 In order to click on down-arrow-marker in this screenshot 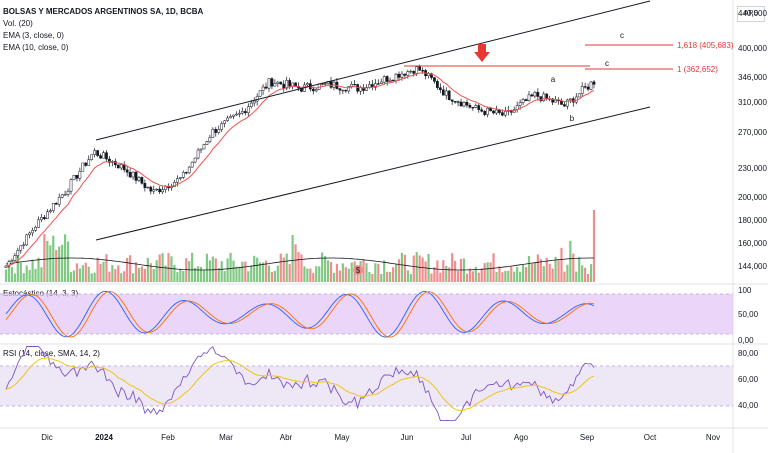, I will do `click(482, 53)`.